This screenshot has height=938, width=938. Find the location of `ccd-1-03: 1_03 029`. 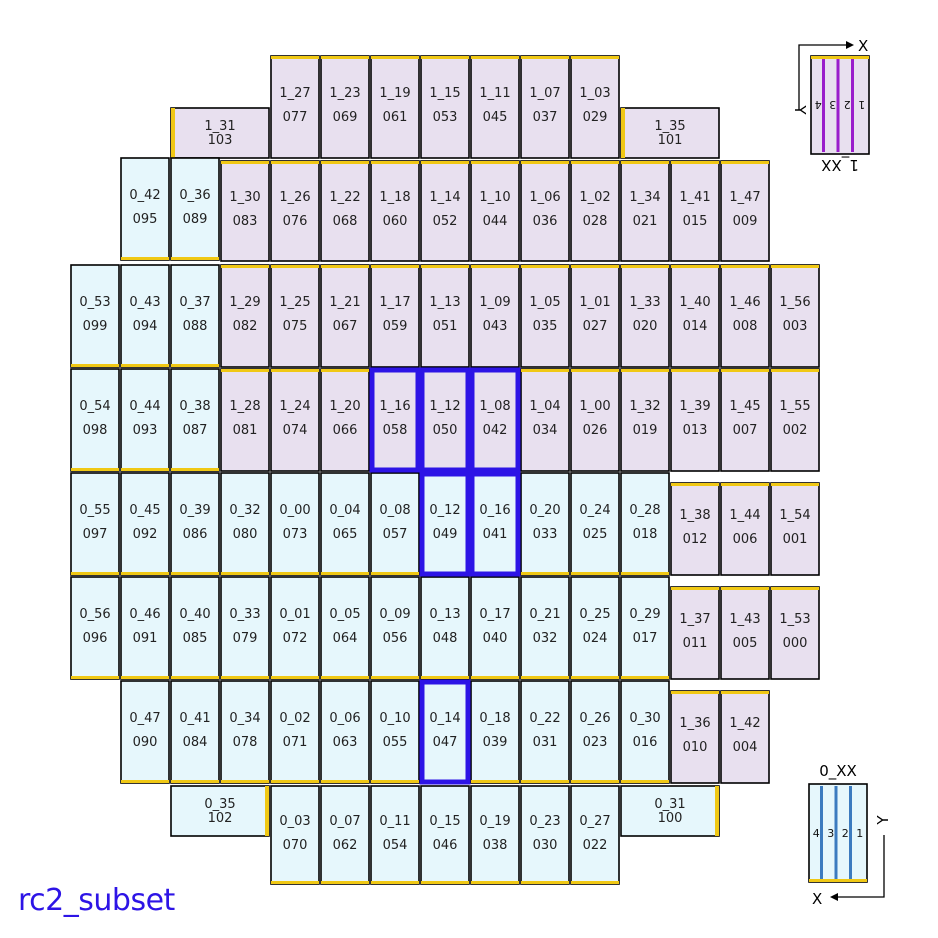

ccd-1-03: 1_03 029 is located at coordinates (595, 107).